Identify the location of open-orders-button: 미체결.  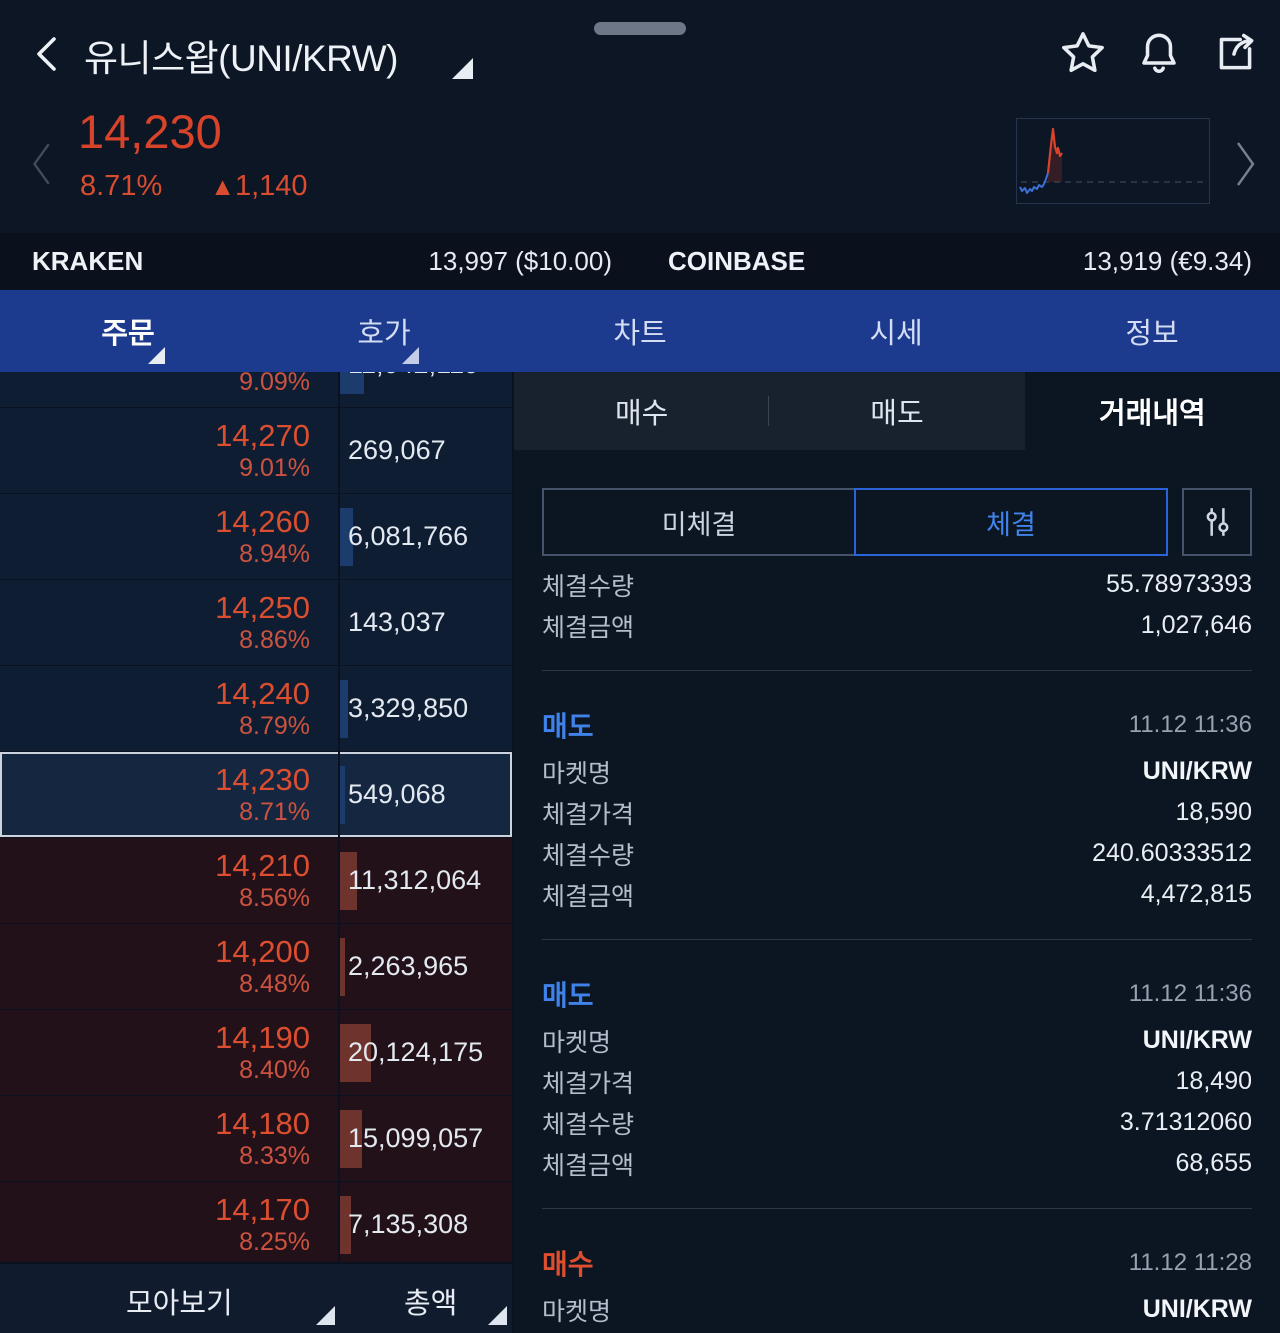
(699, 522).